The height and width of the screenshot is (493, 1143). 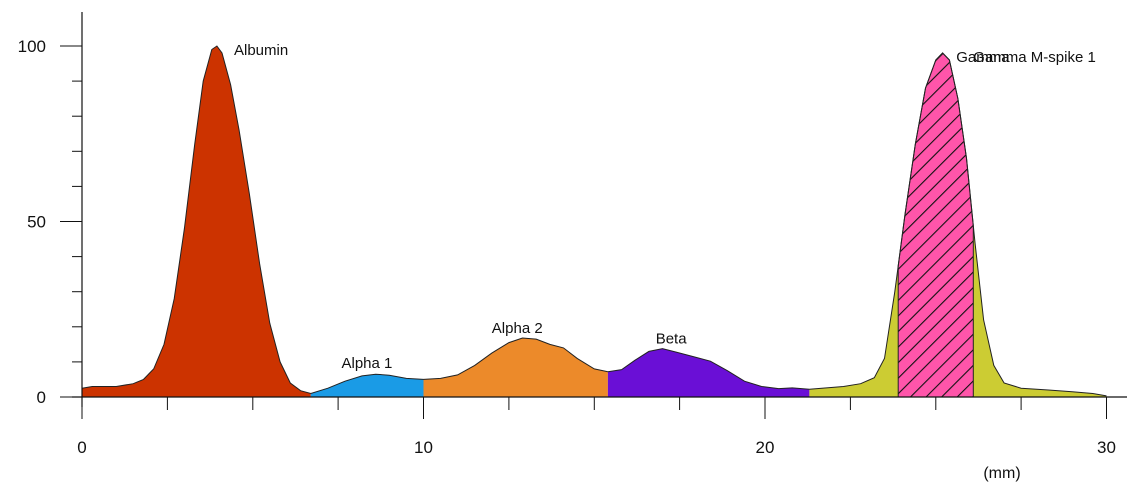 What do you see at coordinates (517, 328) in the screenshot?
I see `label-alpha-2: Alpha 2` at bounding box center [517, 328].